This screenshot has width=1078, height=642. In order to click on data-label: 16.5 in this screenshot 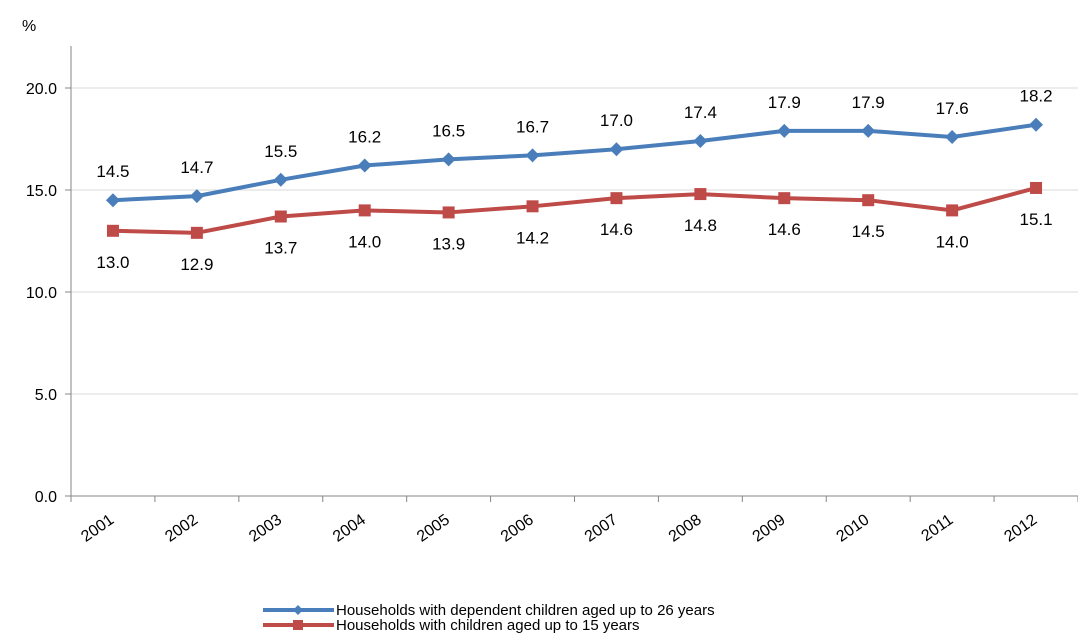, I will do `click(448, 130)`.